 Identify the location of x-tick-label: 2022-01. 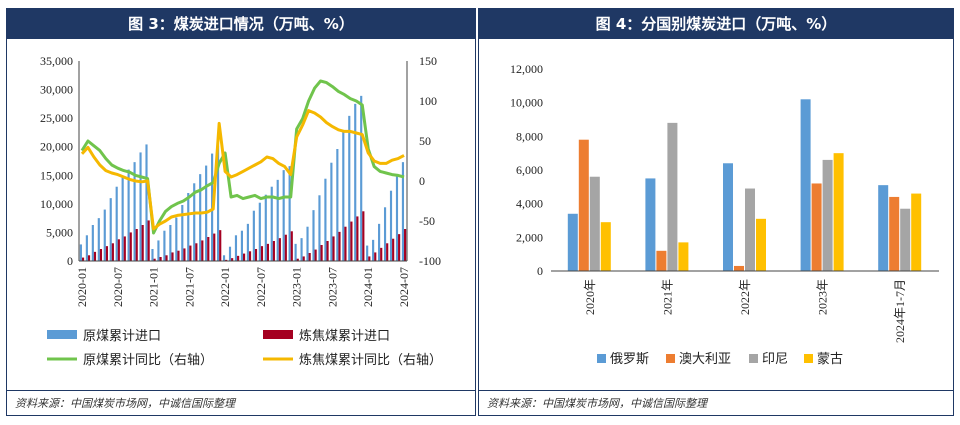
(225, 287).